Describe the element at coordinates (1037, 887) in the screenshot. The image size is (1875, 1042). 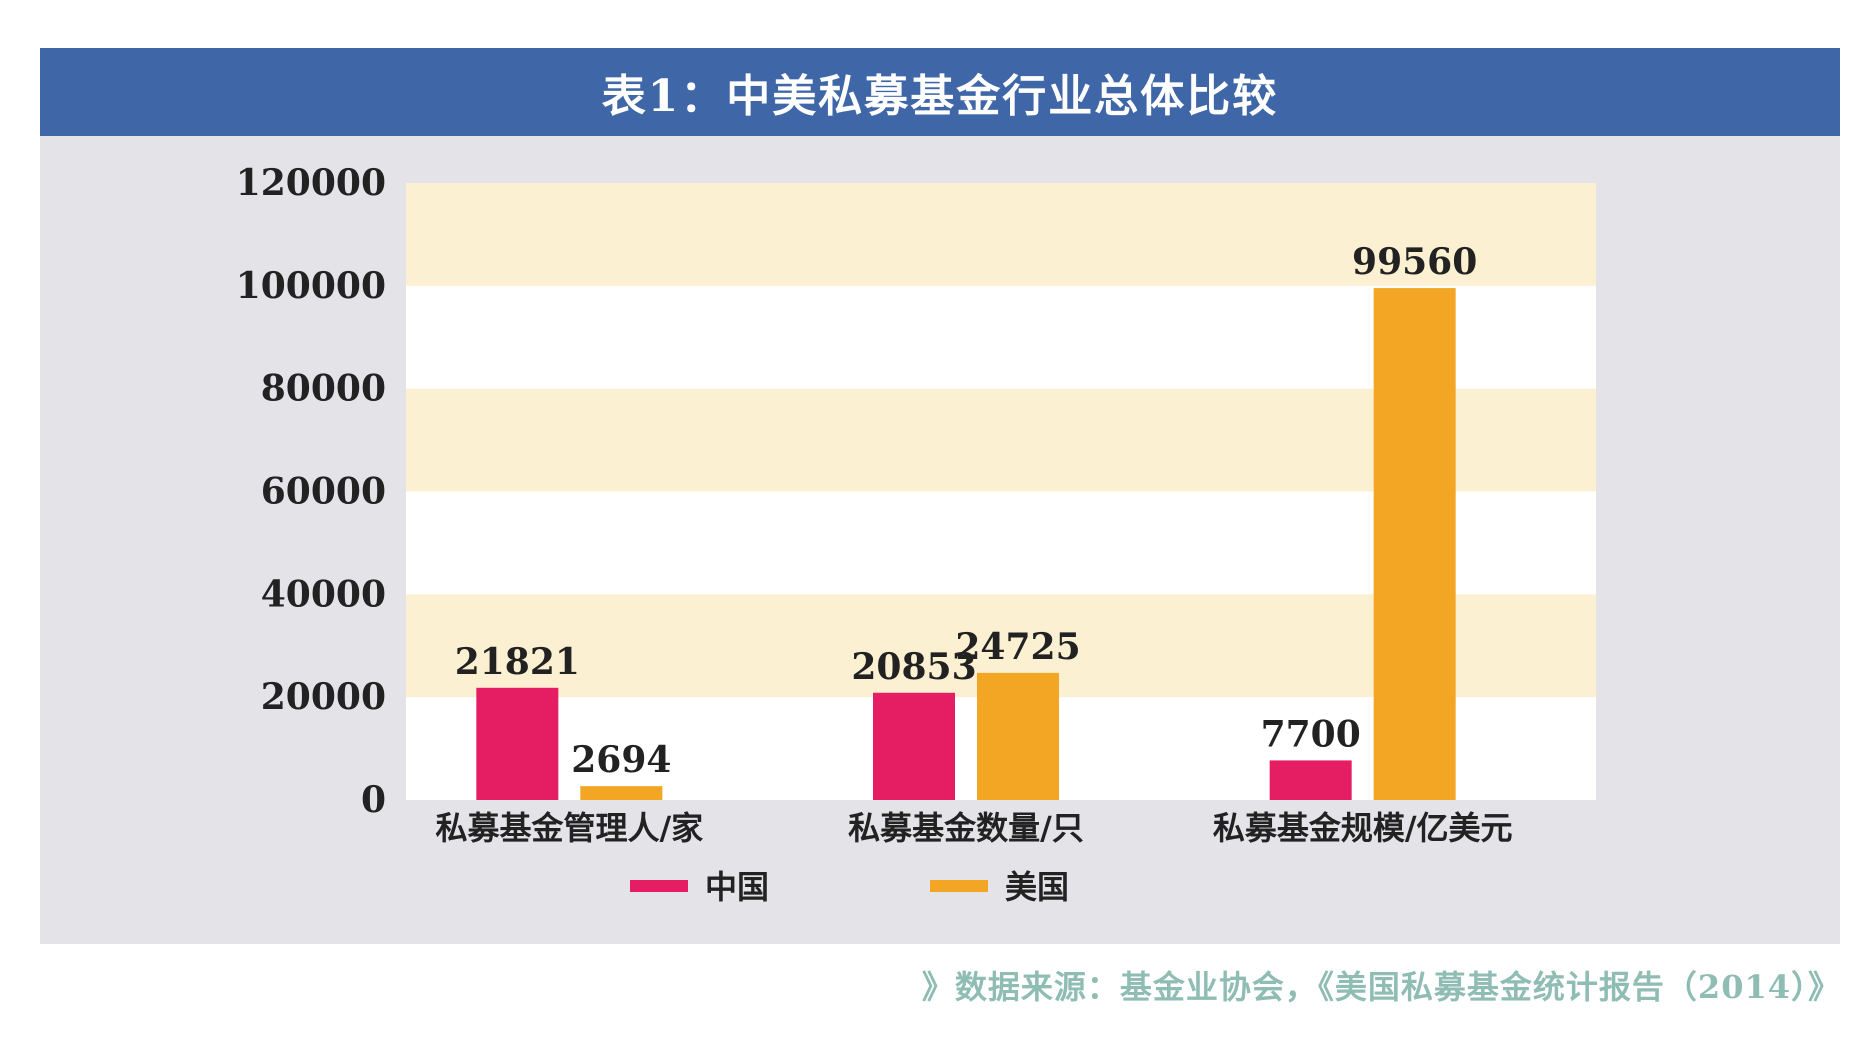
I see `legend-label: 美国` at that location.